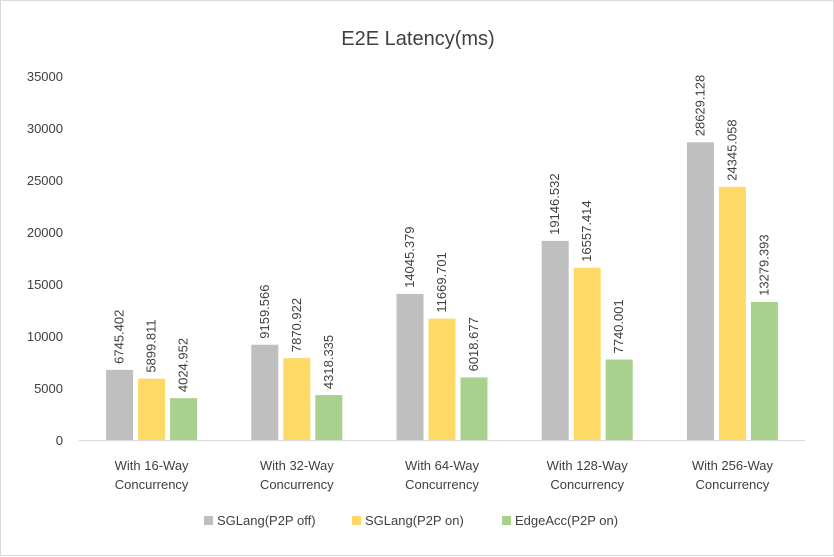  Describe the element at coordinates (59, 440) in the screenshot. I see `y-tick-label: 0` at that location.